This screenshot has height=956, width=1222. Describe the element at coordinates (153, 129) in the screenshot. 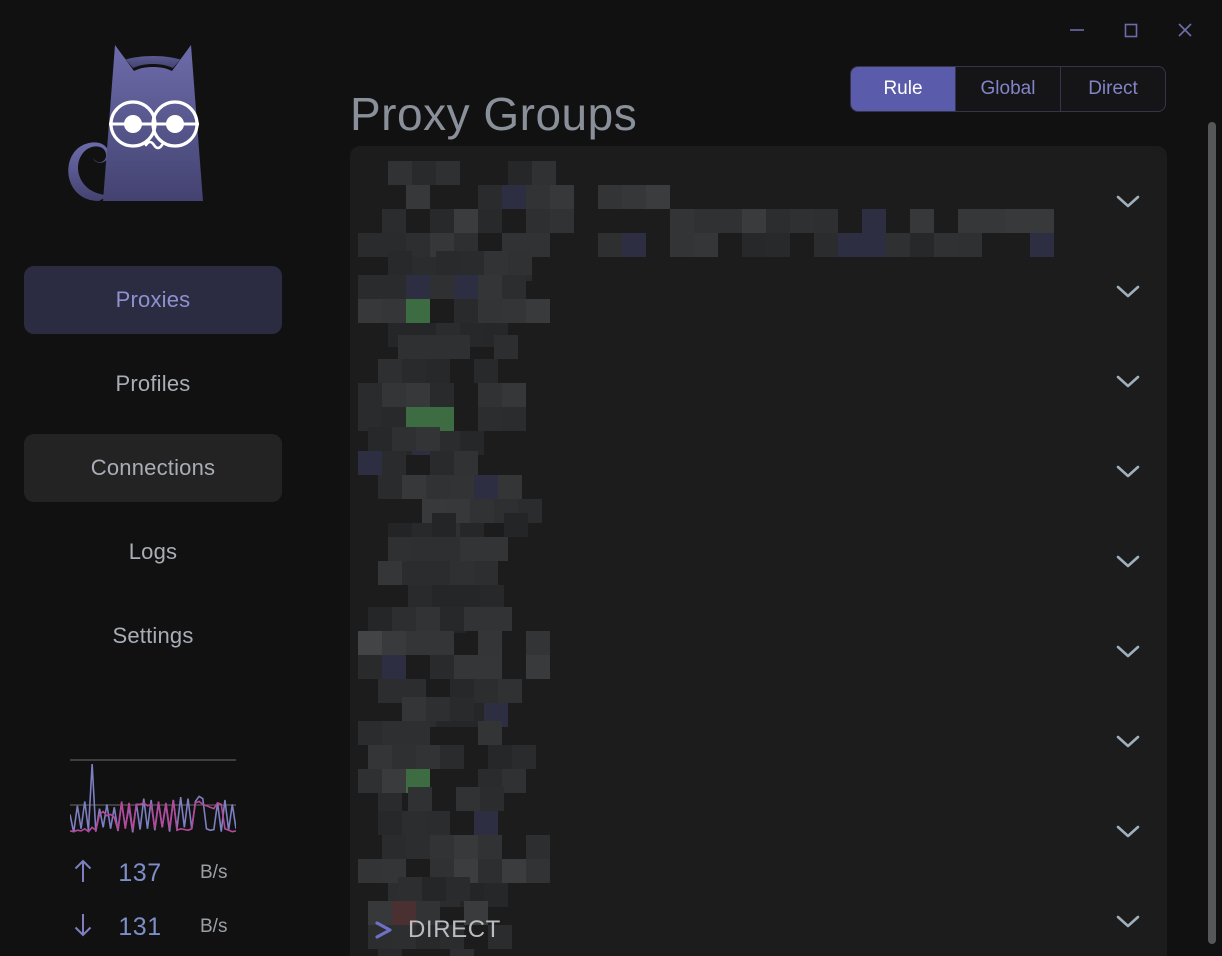

I see `app-logo-cat` at that location.